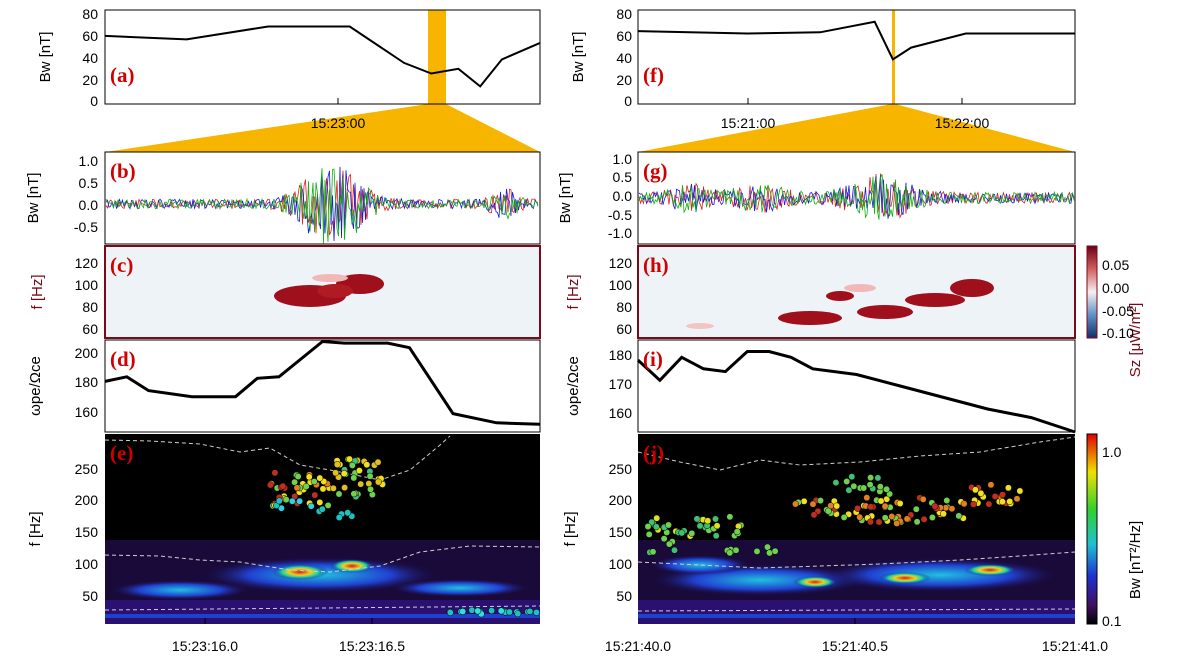 The height and width of the screenshot is (659, 1200). Describe the element at coordinates (122, 75) in the screenshot. I see `panel-a-label: (a)` at that location.